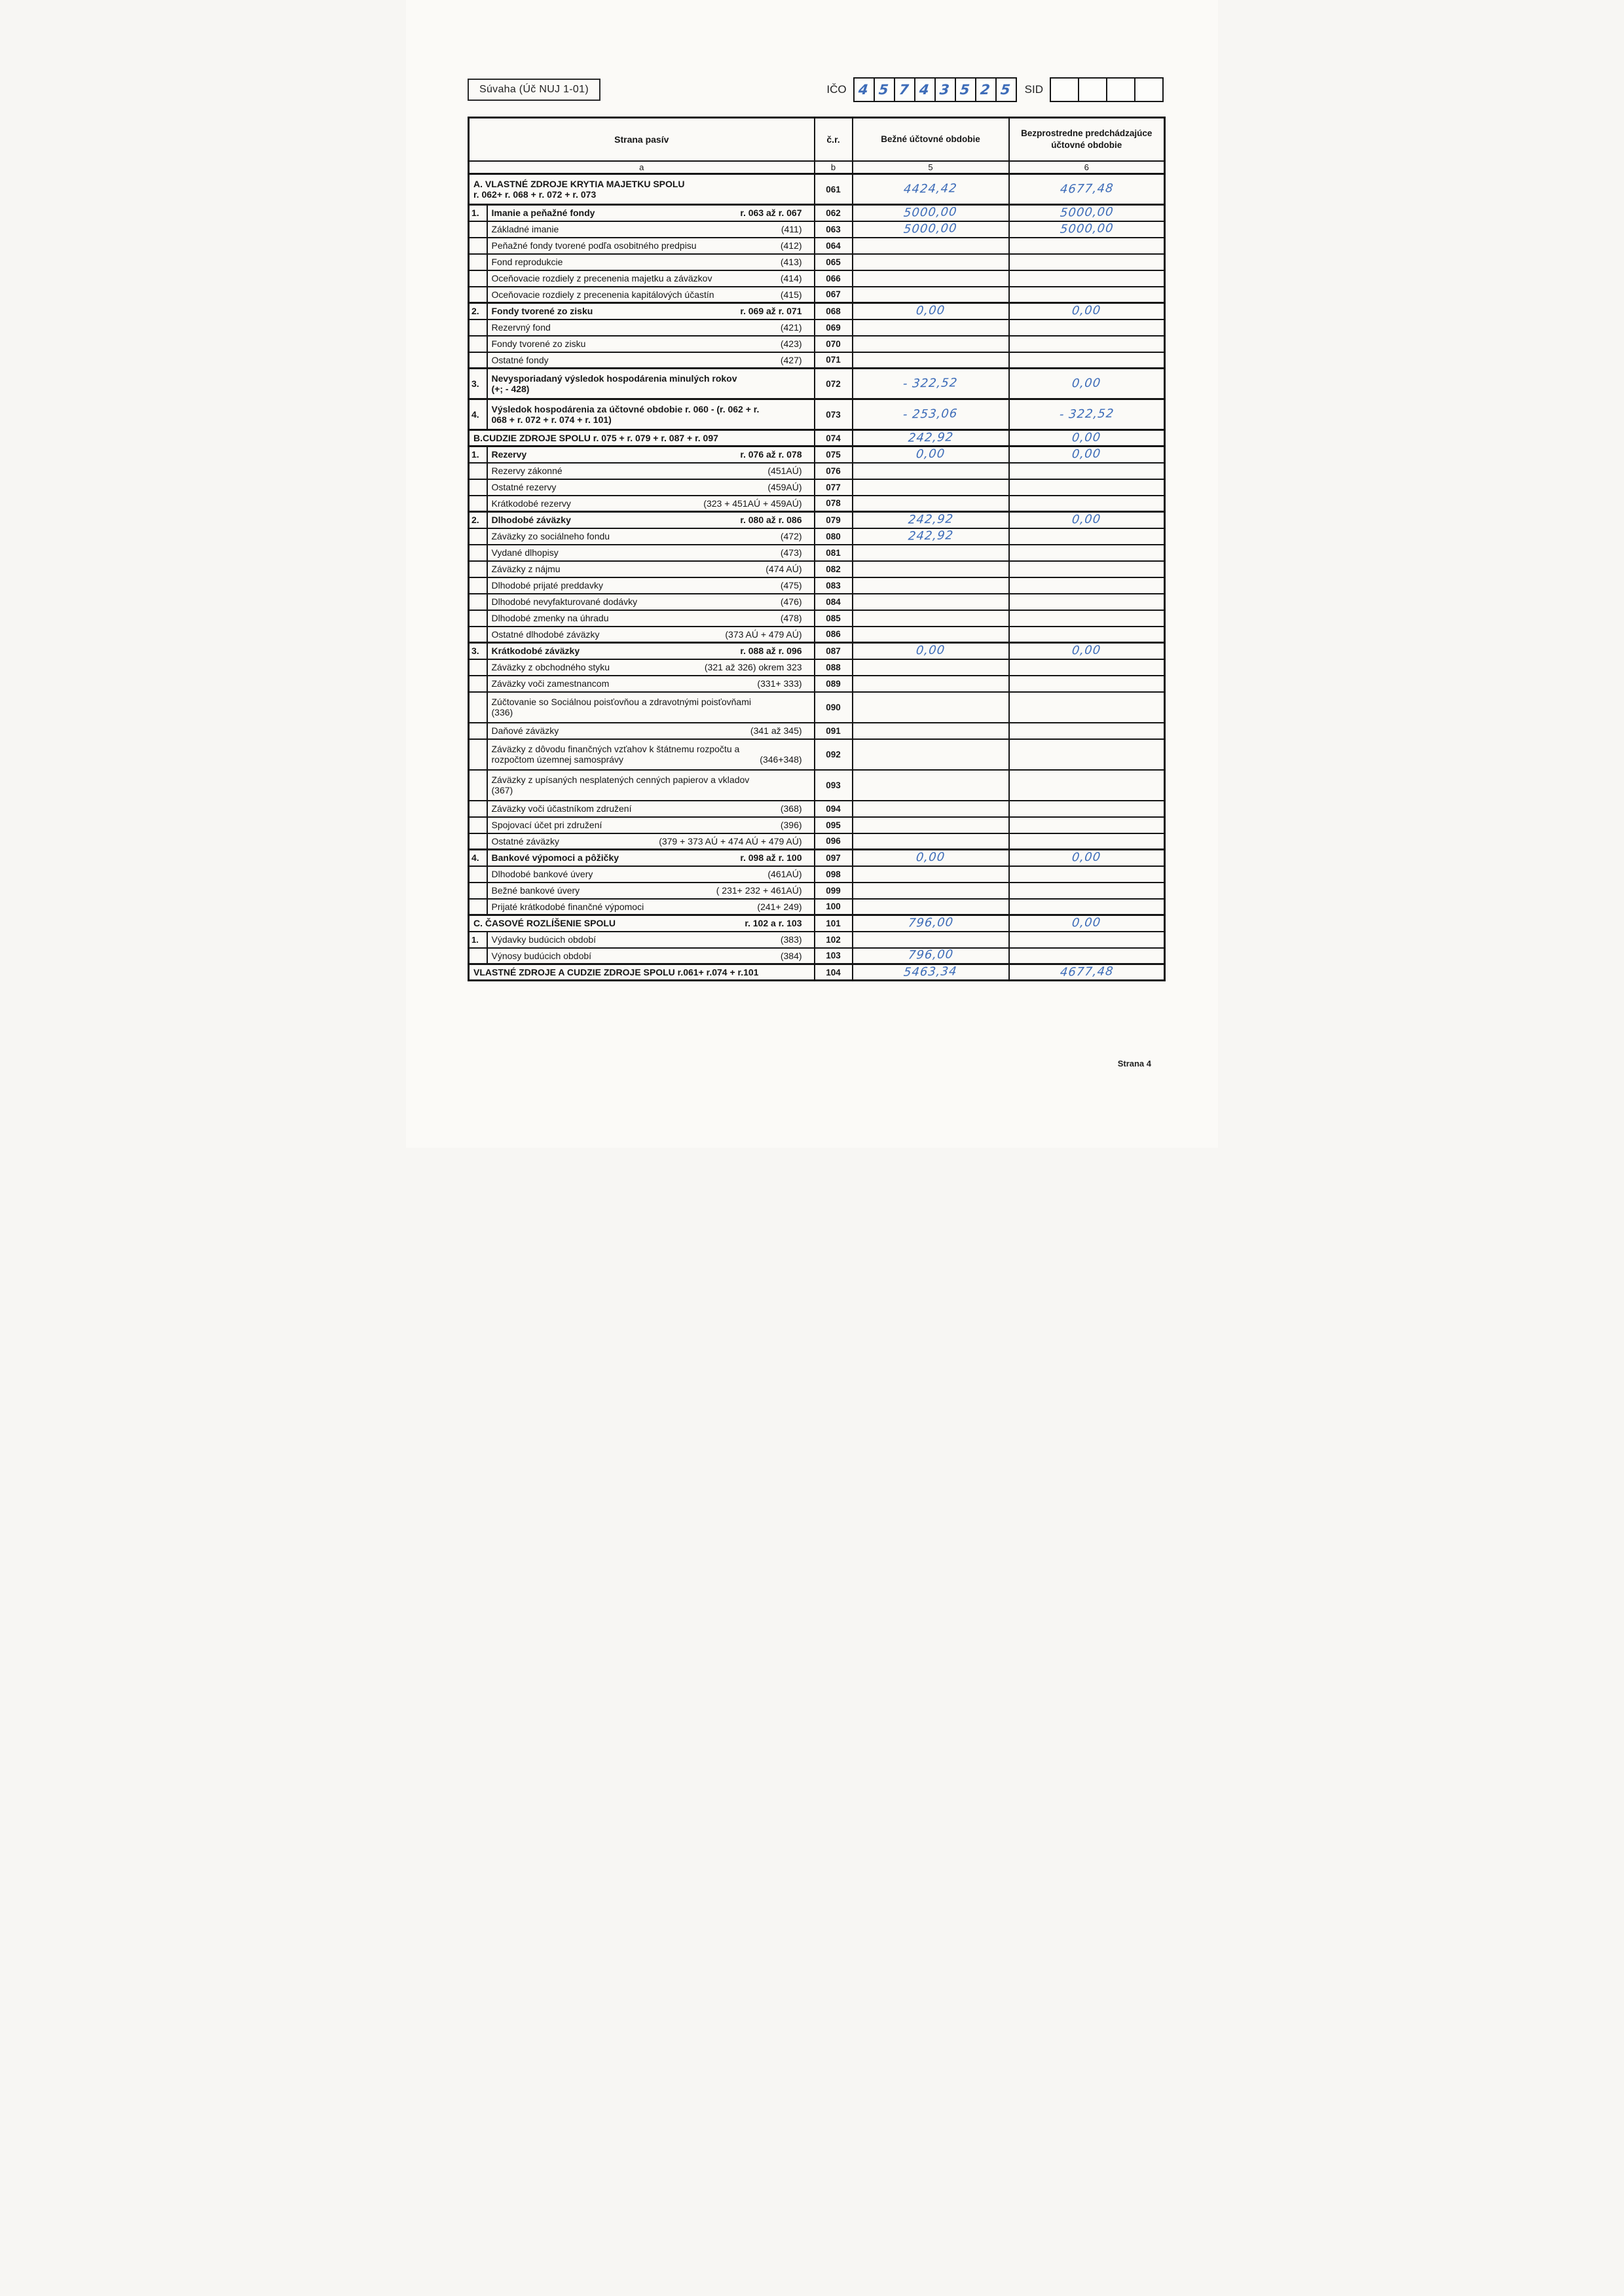  I want to click on value-current-period-cell: - 322,52, so click(930, 383).